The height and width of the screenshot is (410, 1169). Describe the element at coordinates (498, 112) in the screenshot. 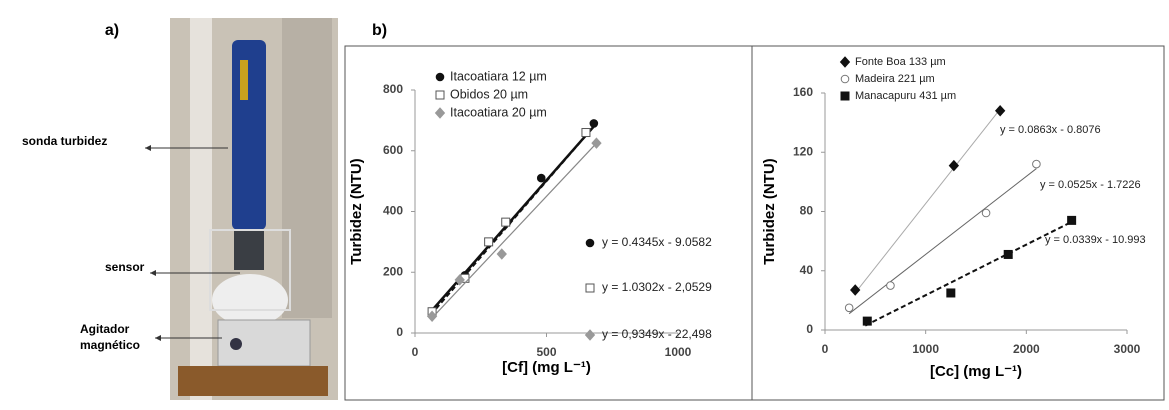

I see `legend-label: Itacoatiara 20 µm` at that location.